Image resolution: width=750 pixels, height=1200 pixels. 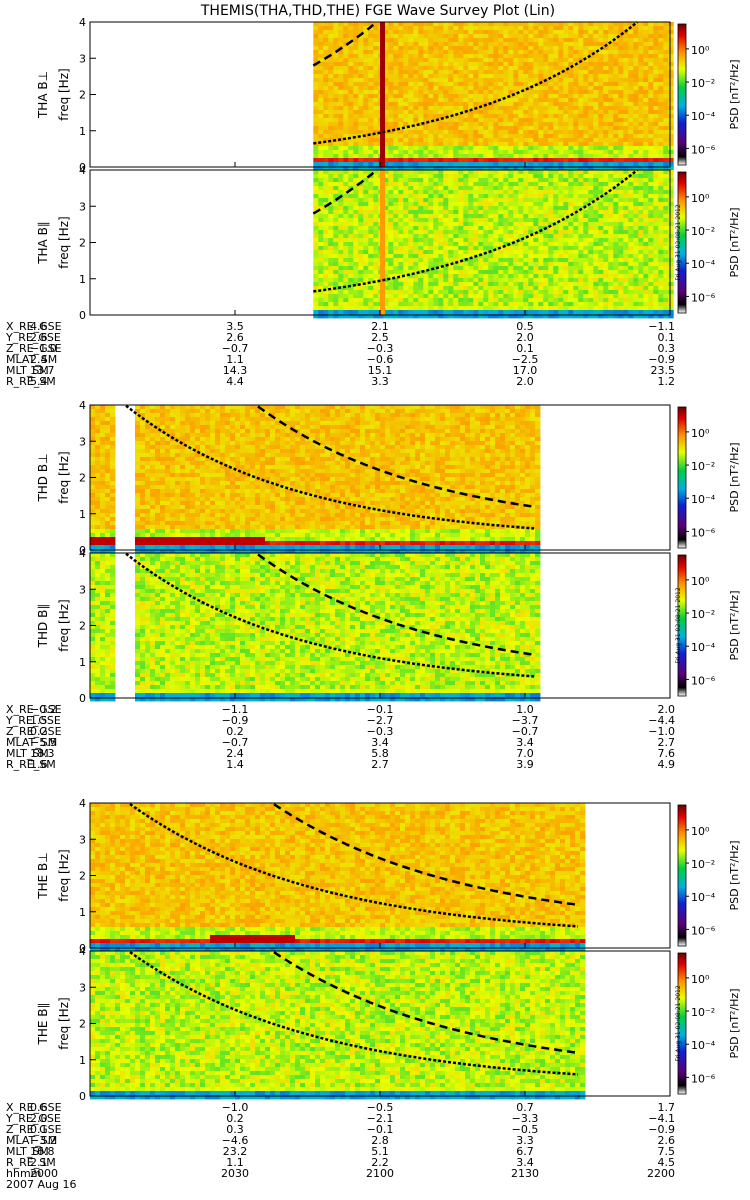 What do you see at coordinates (382, 242) in the screenshot?
I see `spike-band` at bounding box center [382, 242].